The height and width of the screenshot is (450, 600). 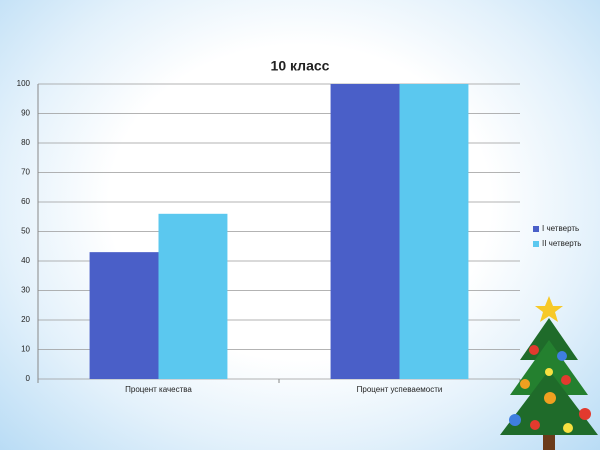 What do you see at coordinates (24, 83) in the screenshot?
I see `y-tick-label: 100` at bounding box center [24, 83].